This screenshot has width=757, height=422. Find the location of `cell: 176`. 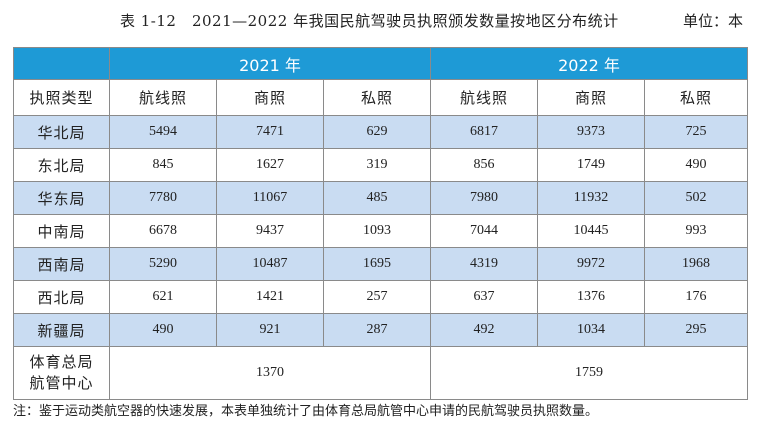

cell: 176 is located at coordinates (696, 297).